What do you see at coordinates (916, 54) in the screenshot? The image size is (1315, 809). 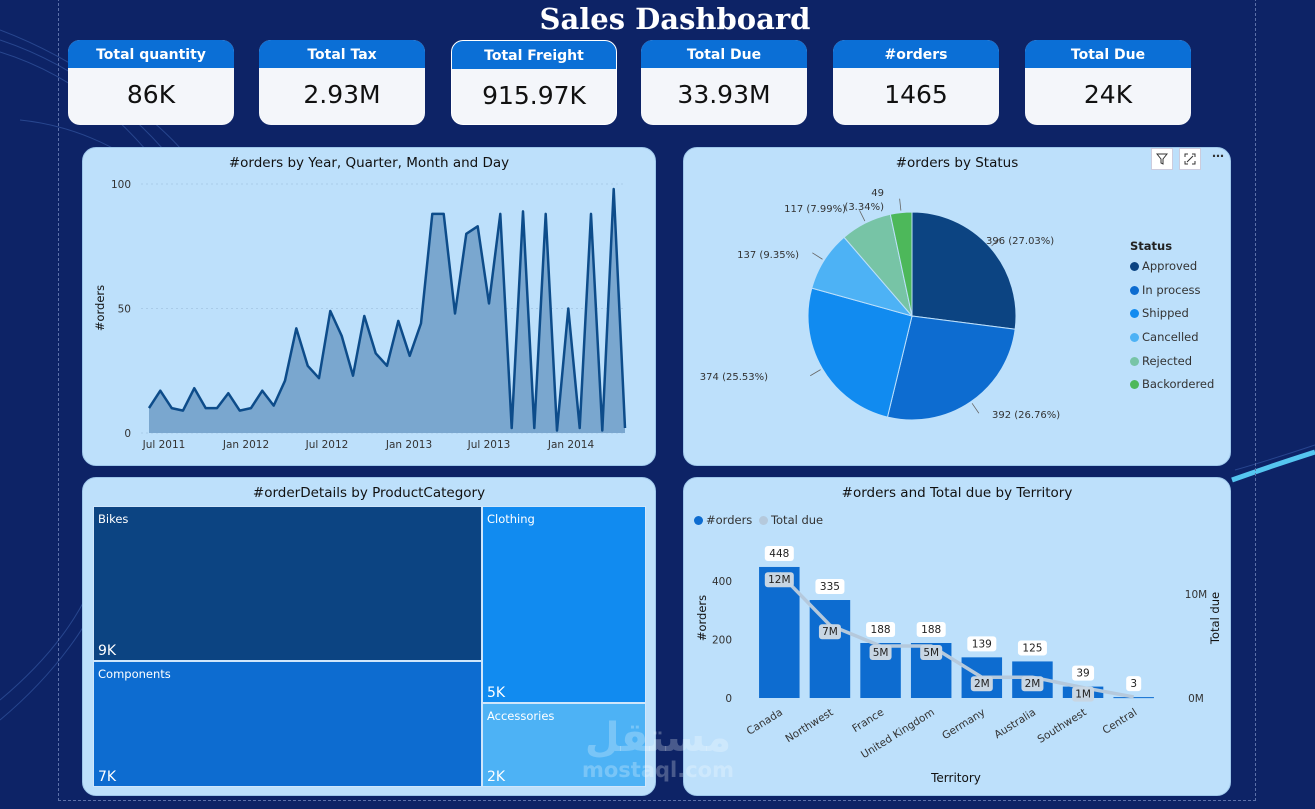 I see `kpi-label: #orders` at bounding box center [916, 54].